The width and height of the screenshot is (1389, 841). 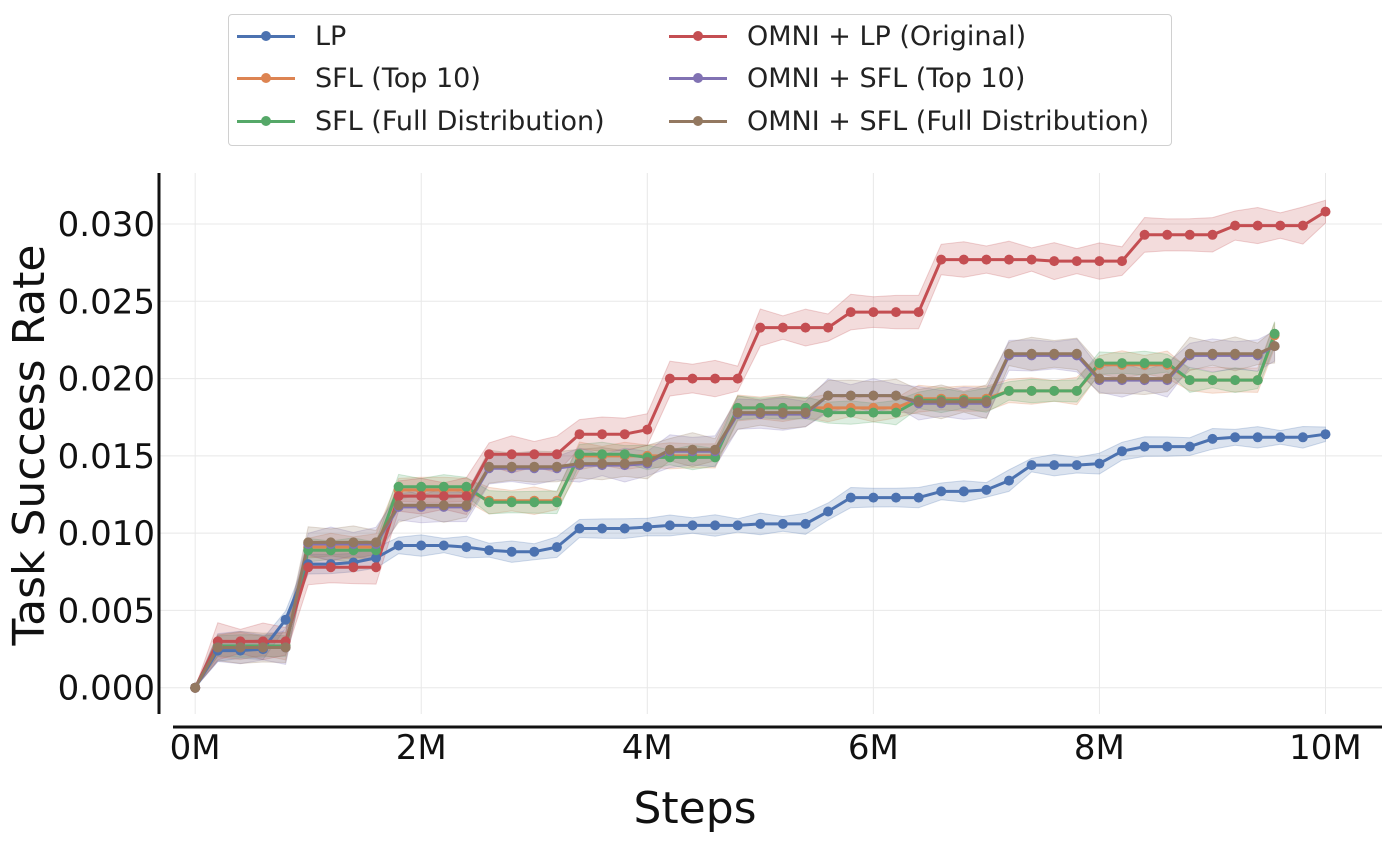 I want to click on legend-marker-omni-sfl-top10, so click(x=698, y=78).